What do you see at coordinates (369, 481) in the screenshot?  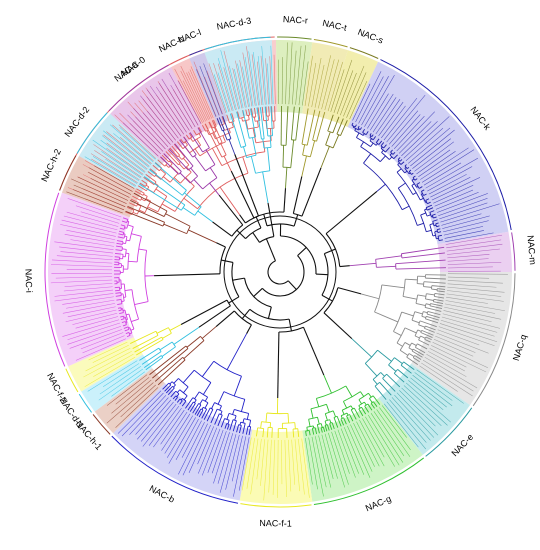 I see `clade-nac-g-rim` at bounding box center [369, 481].